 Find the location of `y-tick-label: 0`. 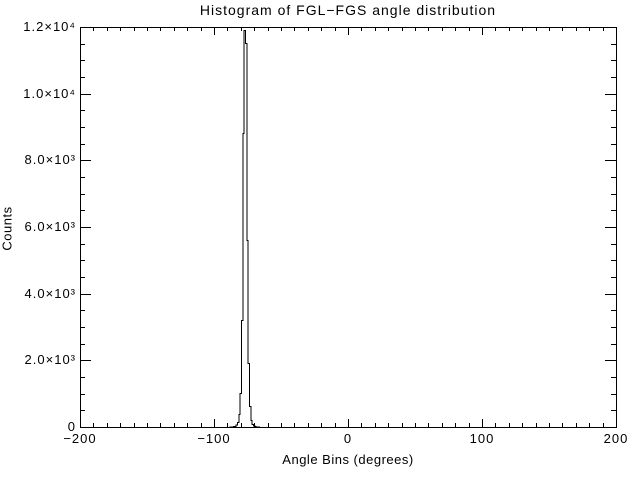

y-tick-label: 0 is located at coordinates (72, 426).